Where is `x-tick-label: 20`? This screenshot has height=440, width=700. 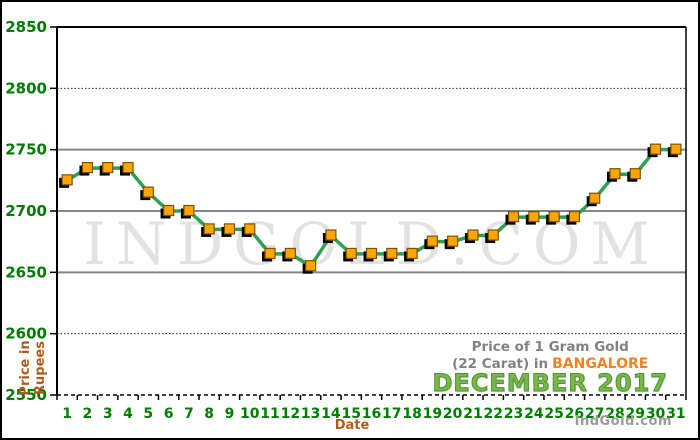 x-tick-label: 20 is located at coordinates (453, 414).